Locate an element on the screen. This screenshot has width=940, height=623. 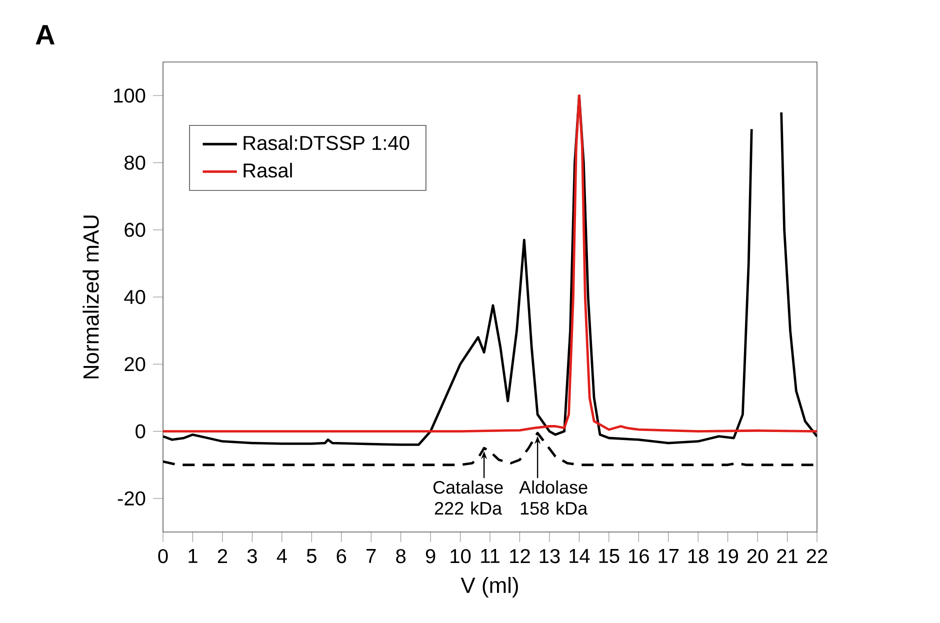
x-tick-label: 16 is located at coordinates (639, 556).